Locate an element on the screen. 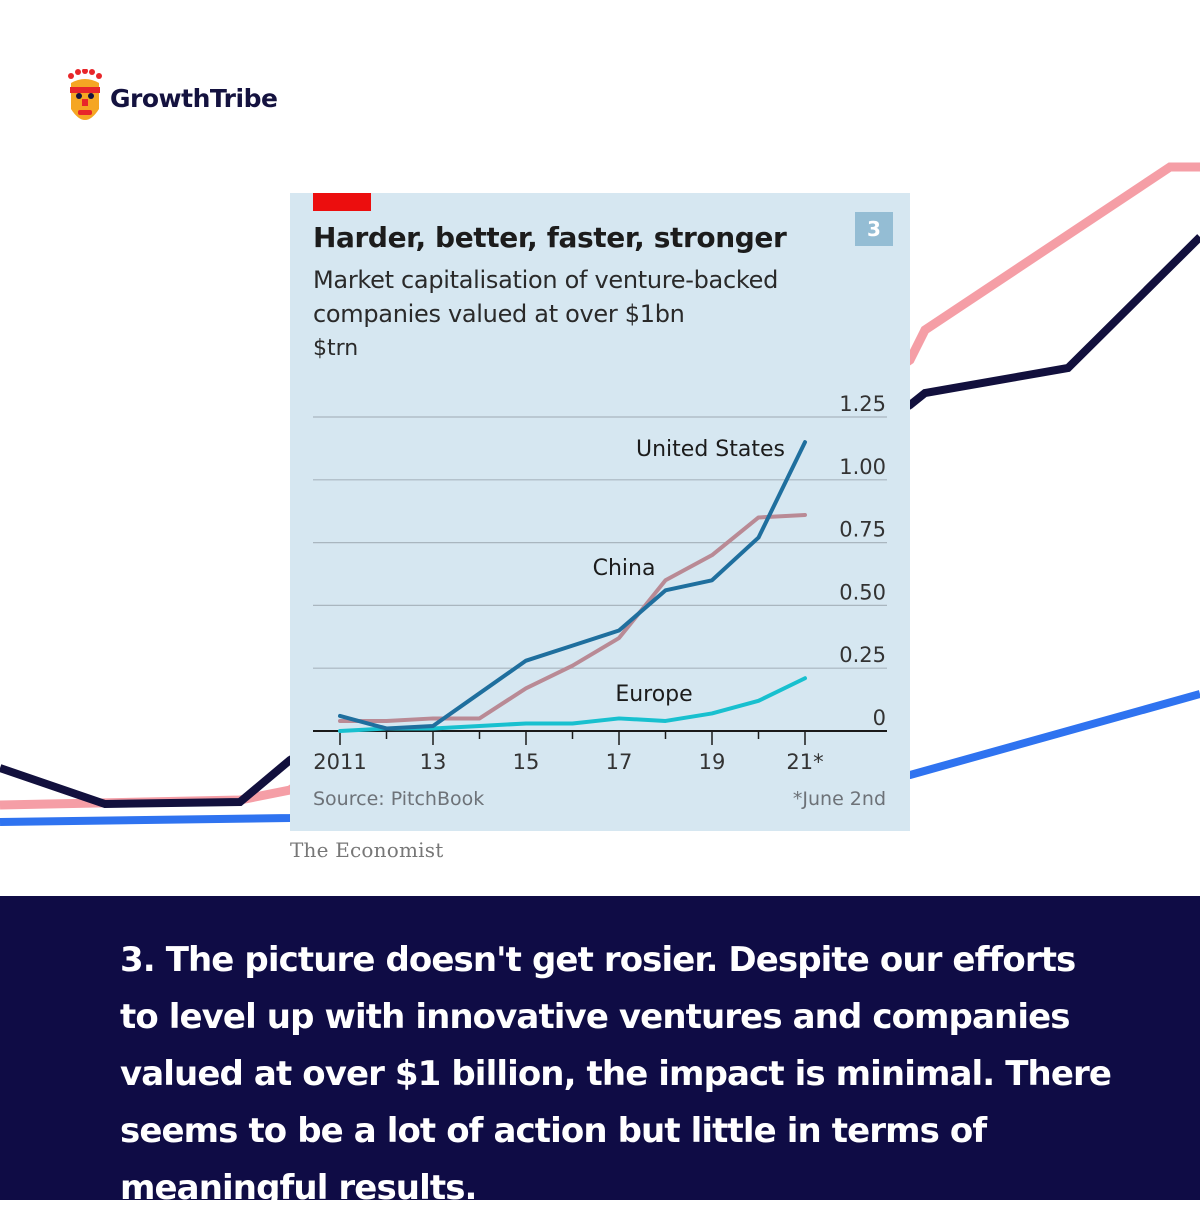  accent-tab is located at coordinates (342, 202).